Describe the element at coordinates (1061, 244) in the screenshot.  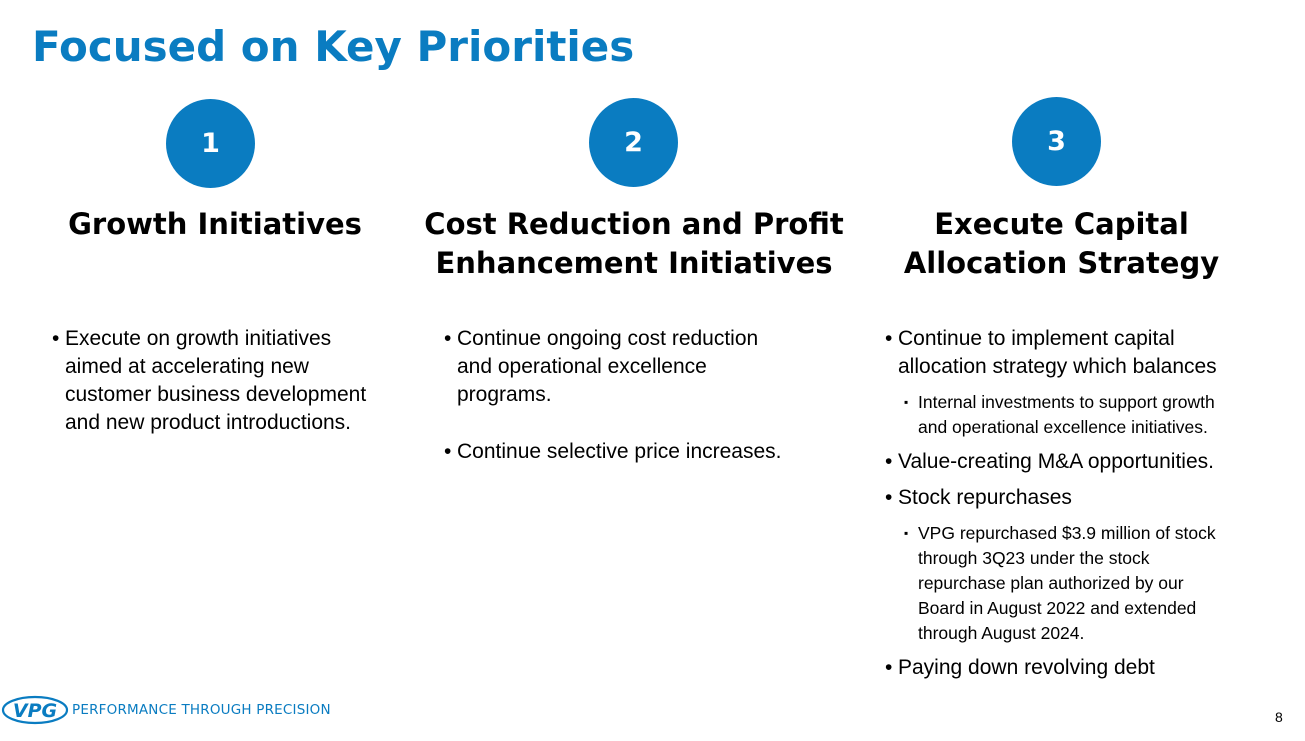
I see `priority-heading: Execute Capital Allocation Strategy` at that location.